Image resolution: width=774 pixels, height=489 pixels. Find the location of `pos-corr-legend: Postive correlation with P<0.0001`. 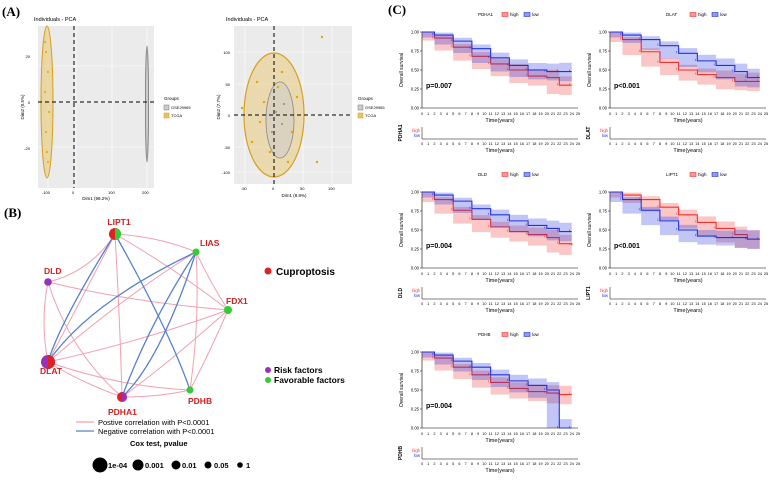

pos-corr-legend: Postive correlation with P<0.0001 is located at coordinates (154, 422).